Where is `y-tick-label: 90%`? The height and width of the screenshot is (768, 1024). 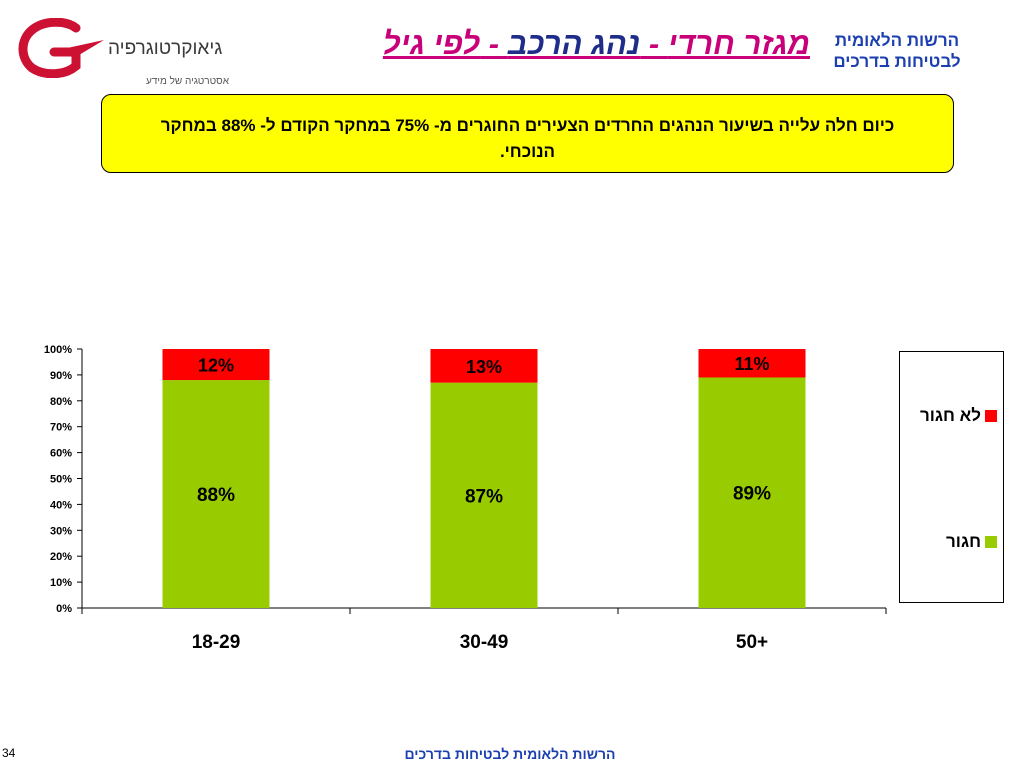 y-tick-label: 90% is located at coordinates (61, 376).